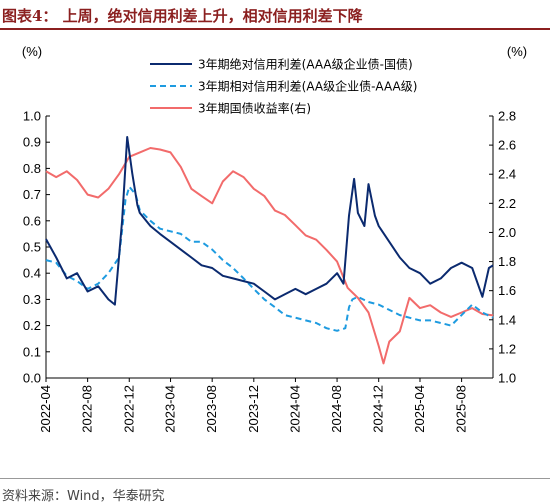 The height and width of the screenshot is (504, 550). I want to click on y-left-tick-label: 0.5, so click(32, 247).